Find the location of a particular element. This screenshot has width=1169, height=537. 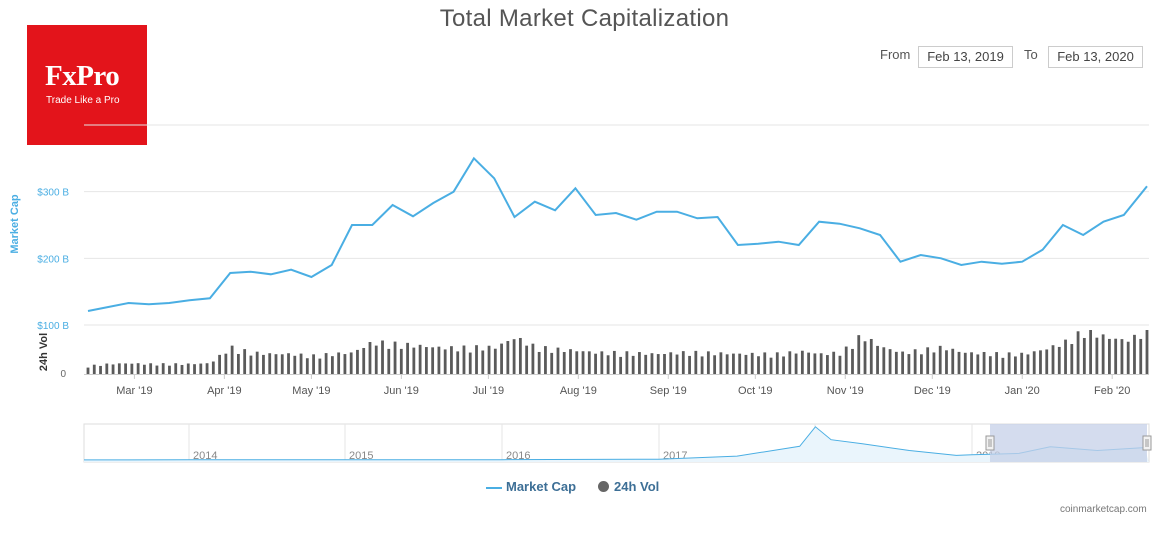

navigator: 201420152016201720182019 is located at coordinates (617, 443).